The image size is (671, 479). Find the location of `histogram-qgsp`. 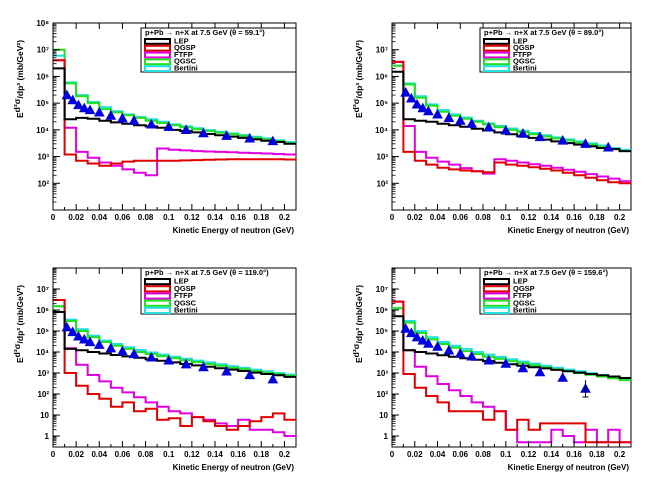

histogram-qgsp is located at coordinates (174, 113).